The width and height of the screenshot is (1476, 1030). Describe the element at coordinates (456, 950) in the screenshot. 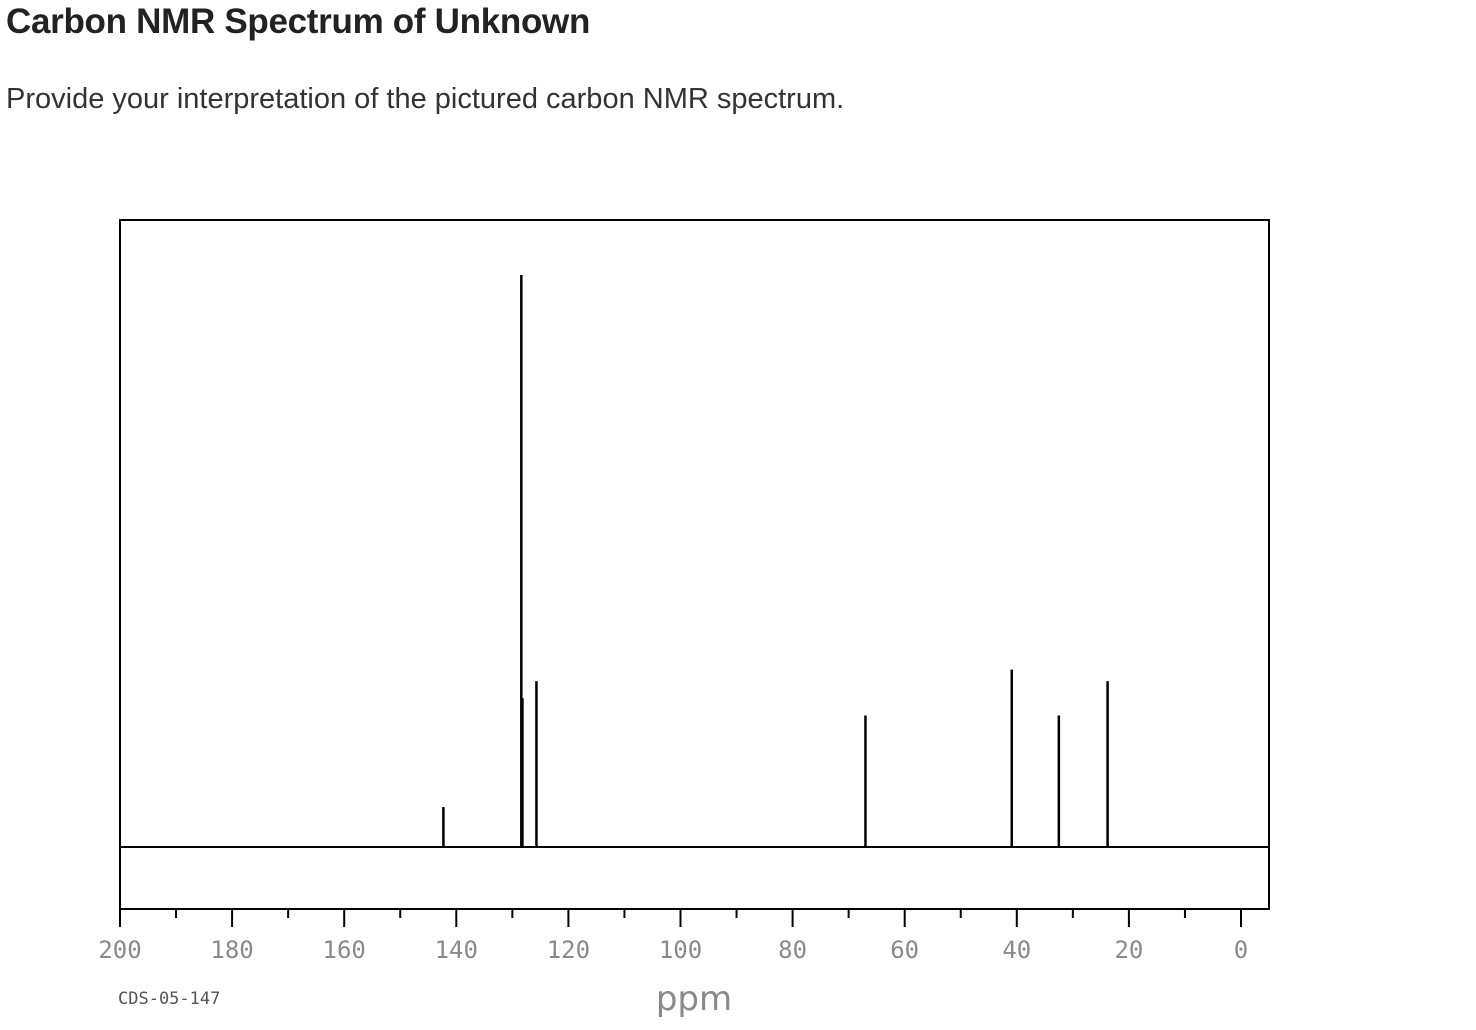

I see `tick-label-140: 140` at that location.